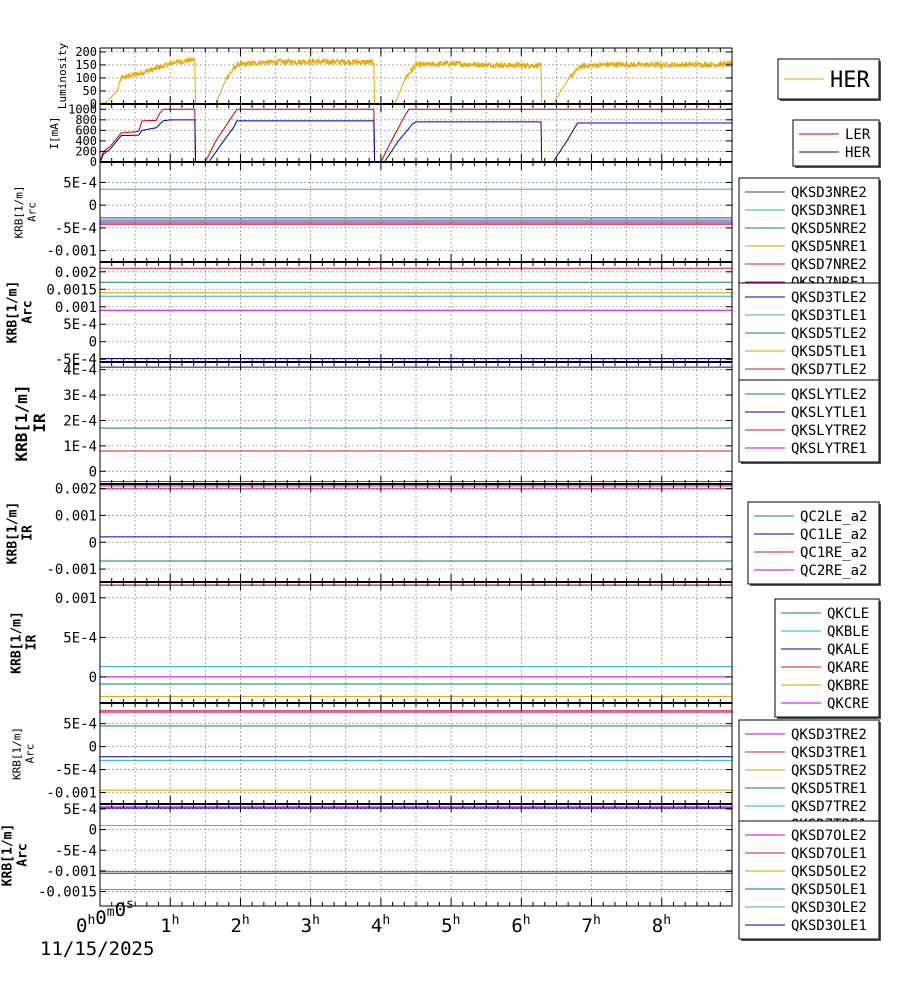 The image size is (900, 984). Describe the element at coordinates (848, 668) in the screenshot. I see `legend-label-qkare: QKARE` at that location.